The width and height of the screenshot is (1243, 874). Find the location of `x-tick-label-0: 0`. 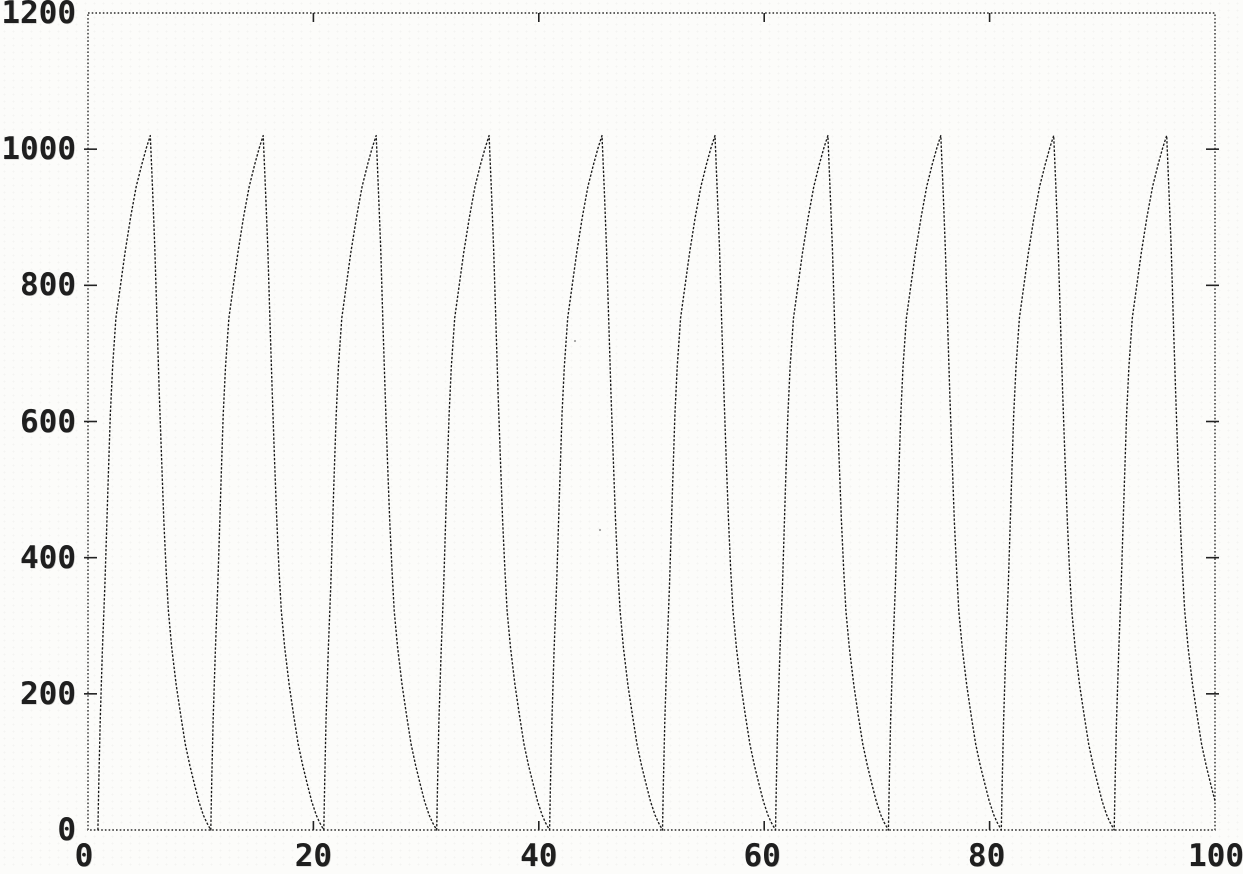

x-tick-label-0: 0 is located at coordinates (84, 856).